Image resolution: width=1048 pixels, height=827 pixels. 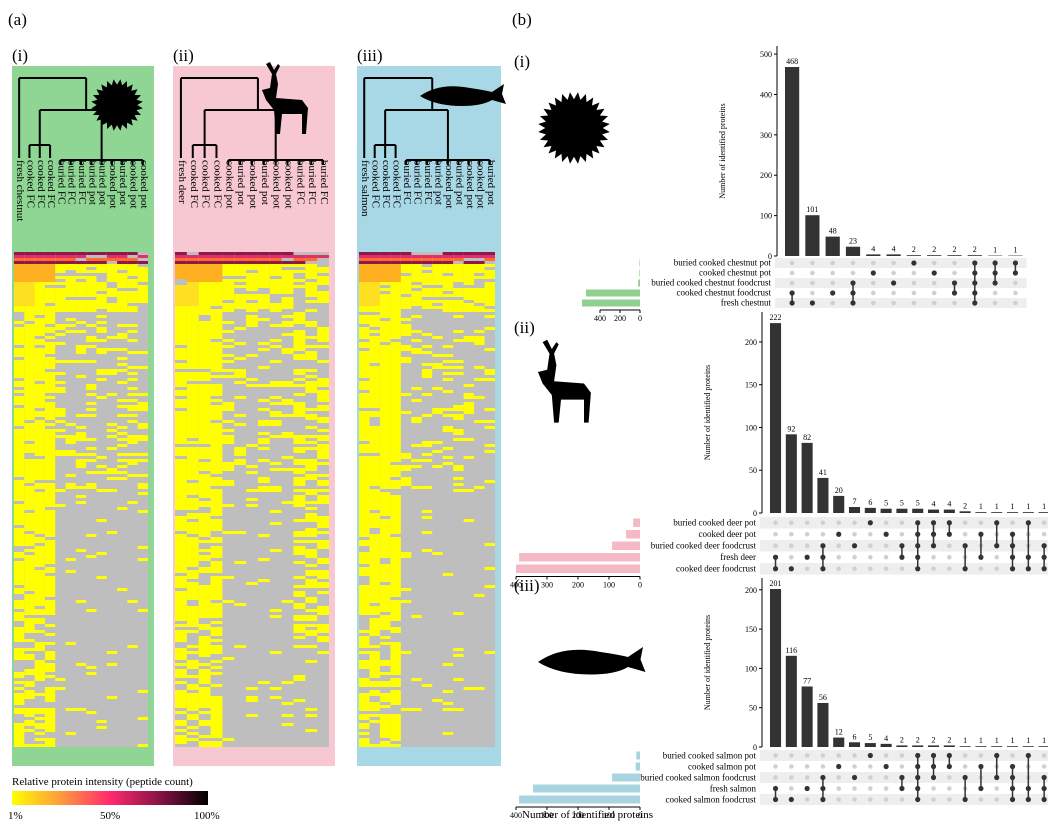 What do you see at coordinates (183, 55) in the screenshot?
I see `subpanel-a-ii-label: (ii)` at bounding box center [183, 55].